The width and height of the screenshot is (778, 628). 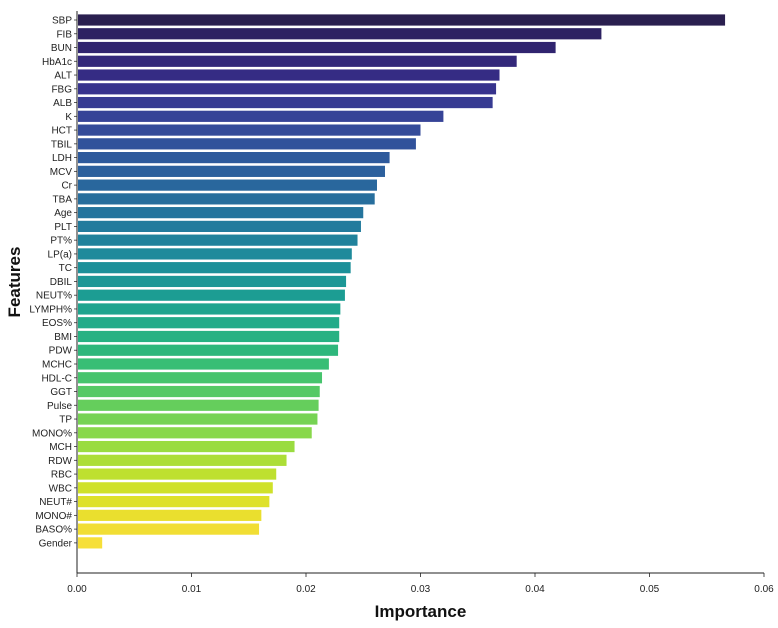 What do you see at coordinates (61, 475) in the screenshot?
I see `category-label-rbc: RBC` at bounding box center [61, 475].